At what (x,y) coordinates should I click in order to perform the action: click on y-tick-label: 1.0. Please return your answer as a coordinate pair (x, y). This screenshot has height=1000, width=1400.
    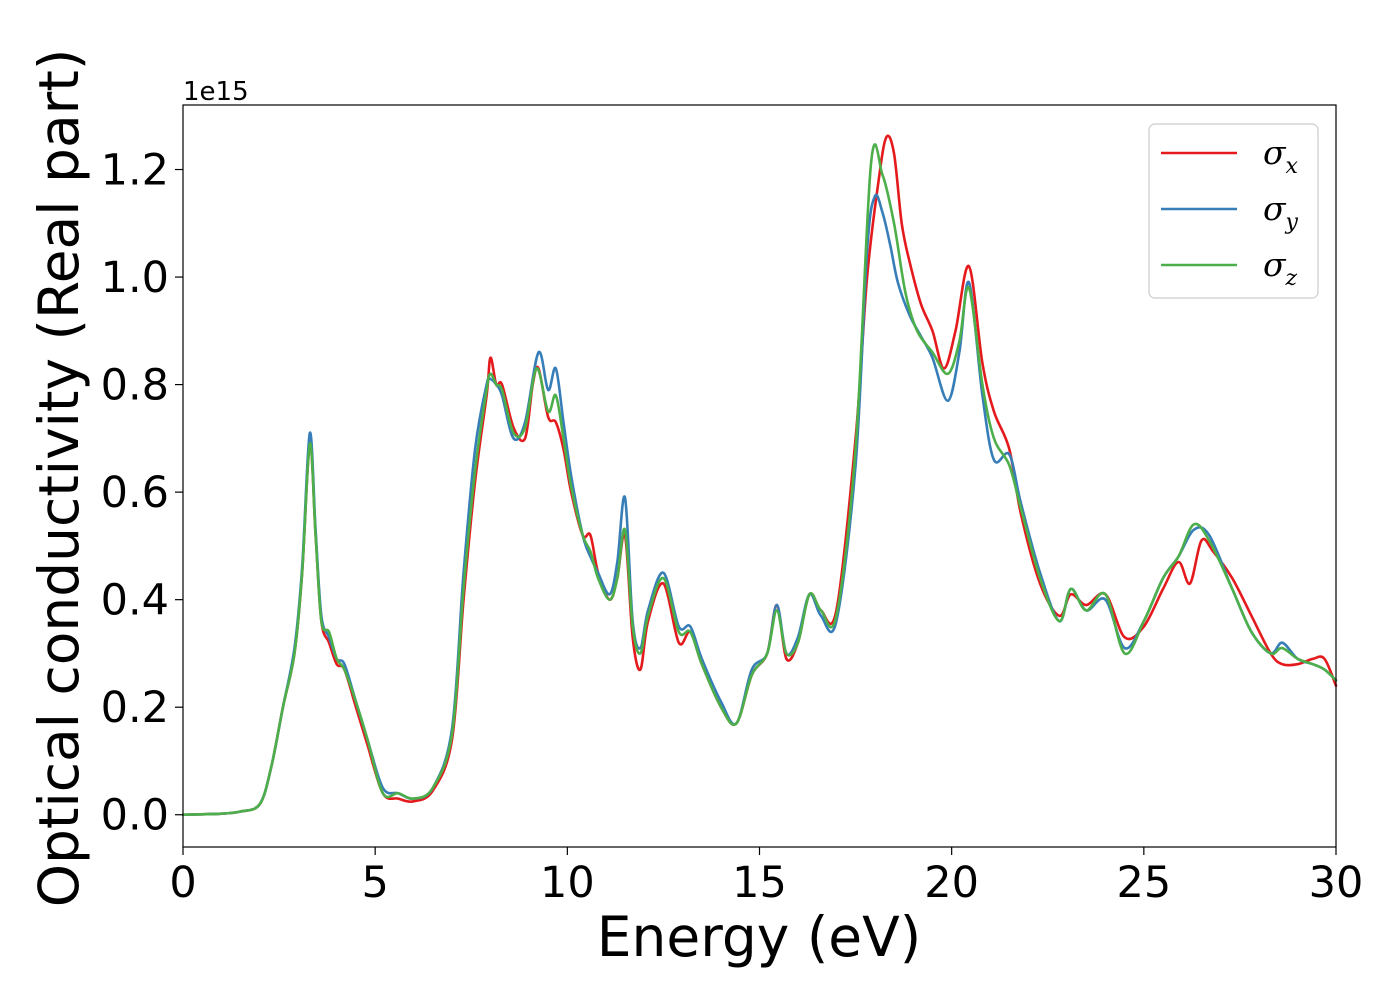
    Looking at the image, I should click on (135, 278).